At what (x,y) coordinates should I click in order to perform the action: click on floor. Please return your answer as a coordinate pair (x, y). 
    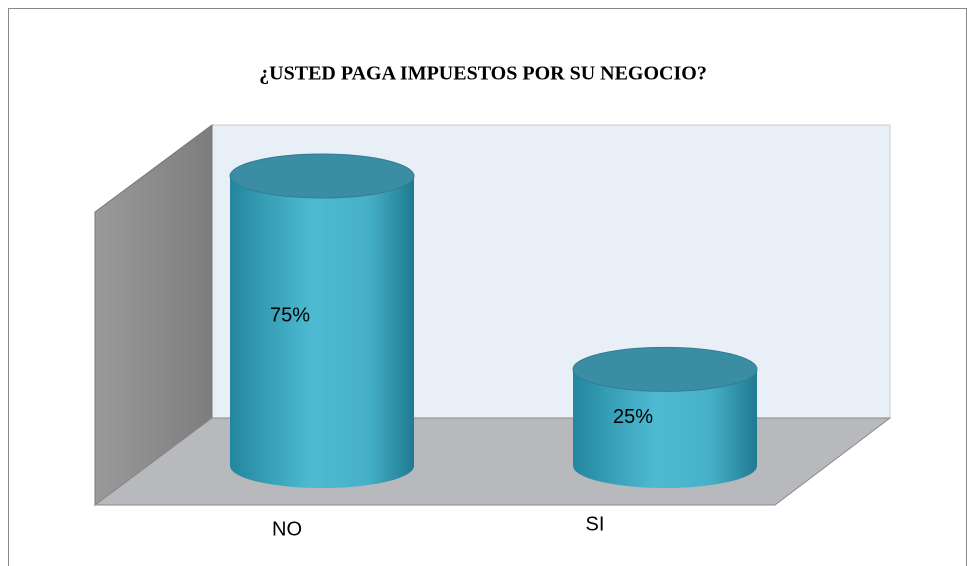
    Looking at the image, I should click on (492, 461).